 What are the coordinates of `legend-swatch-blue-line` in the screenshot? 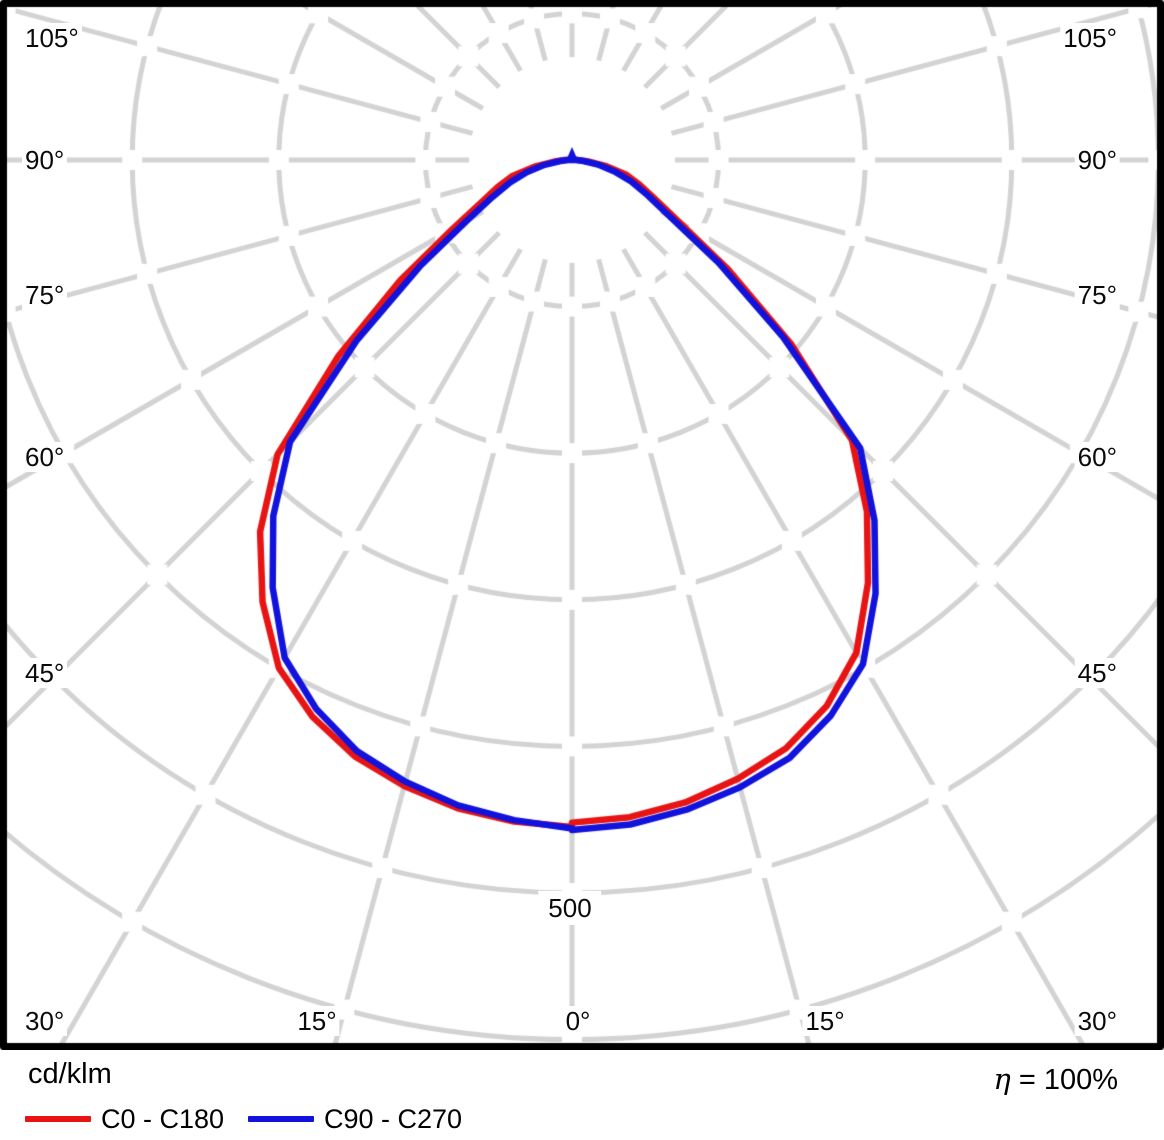 It's located at (281, 1119).